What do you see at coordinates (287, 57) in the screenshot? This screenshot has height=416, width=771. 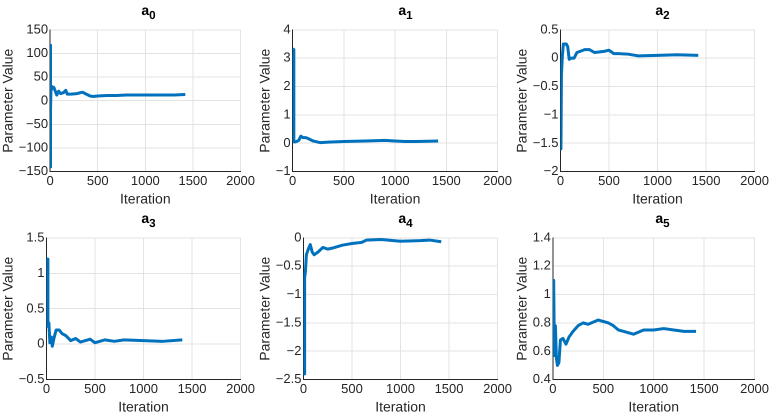 I see `y-tick-label: 3` at bounding box center [287, 57].